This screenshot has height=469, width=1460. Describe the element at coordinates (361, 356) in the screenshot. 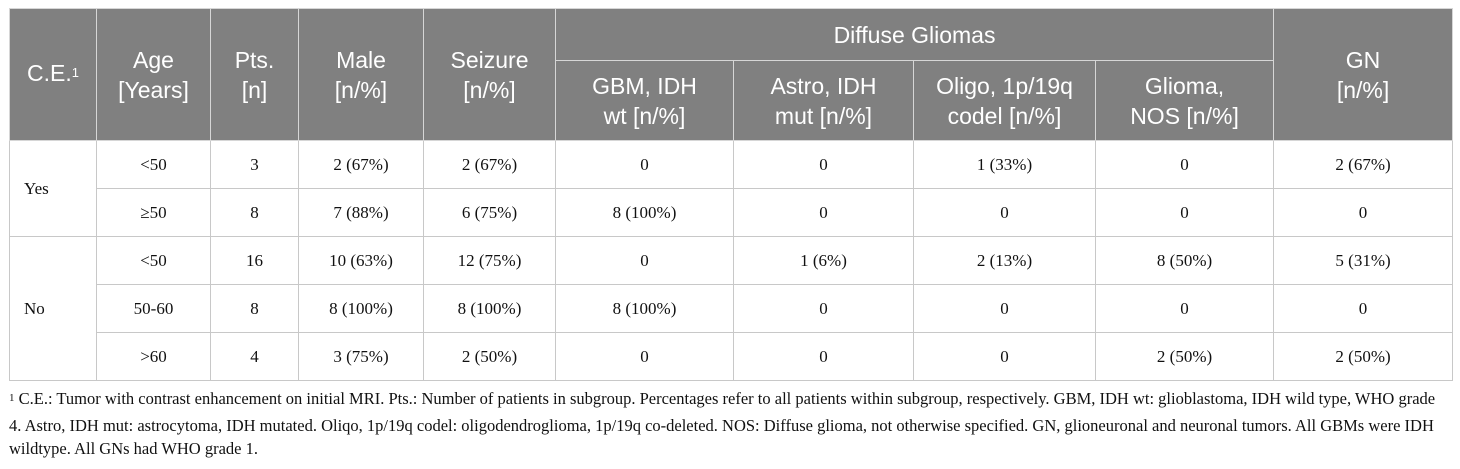

I see `cell-male: 3 (75%)` at that location.